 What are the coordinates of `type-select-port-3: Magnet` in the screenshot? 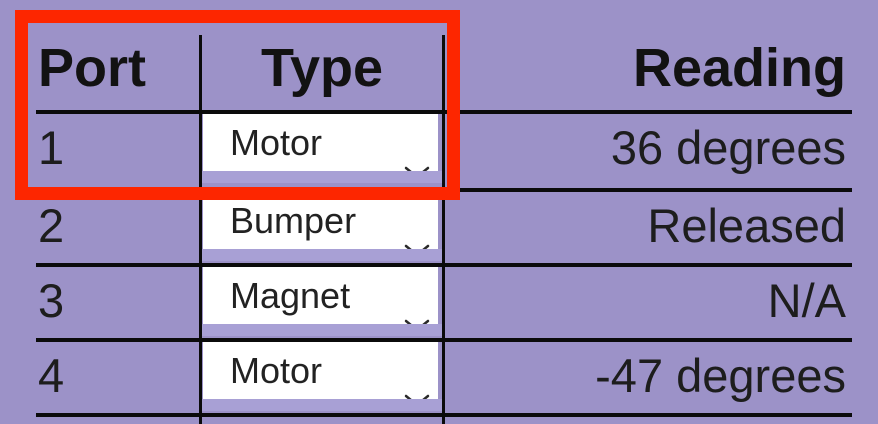 It's located at (320, 299).